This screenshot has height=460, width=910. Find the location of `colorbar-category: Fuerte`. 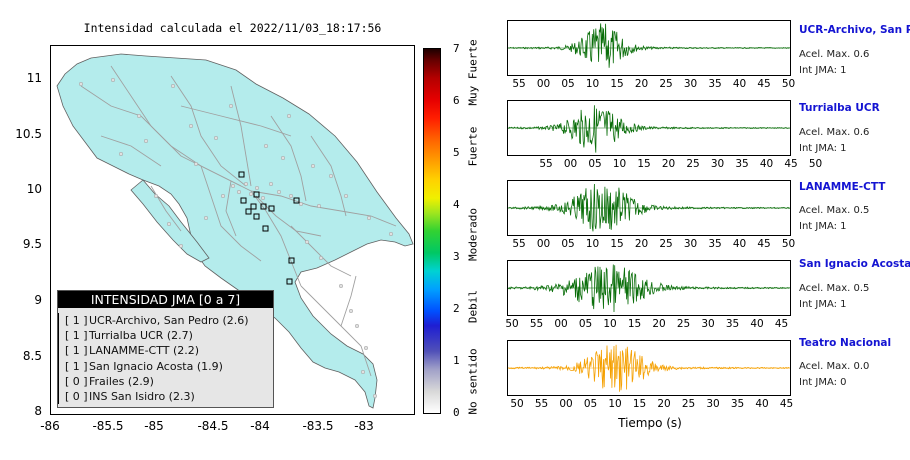

colorbar-category: Fuerte is located at coordinates (473, 146).